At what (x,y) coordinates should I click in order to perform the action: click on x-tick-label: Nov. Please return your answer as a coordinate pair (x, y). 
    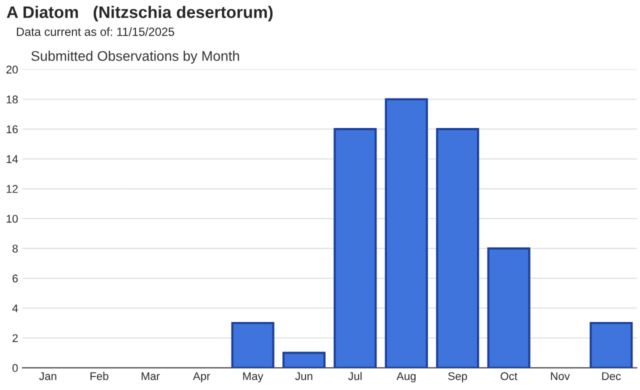
    Looking at the image, I should click on (560, 376).